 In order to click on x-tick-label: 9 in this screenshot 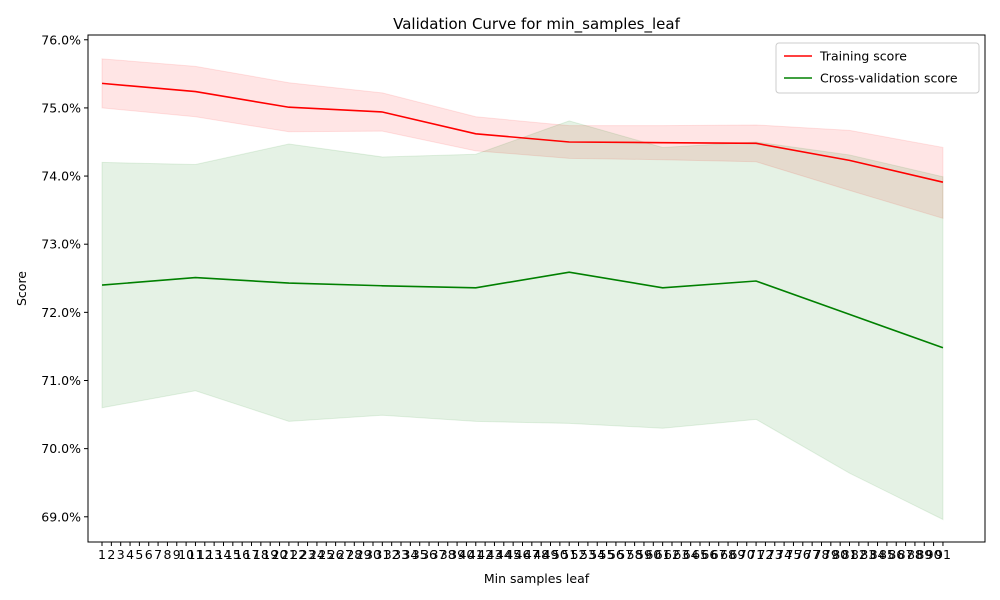, I will do `click(177, 554)`.